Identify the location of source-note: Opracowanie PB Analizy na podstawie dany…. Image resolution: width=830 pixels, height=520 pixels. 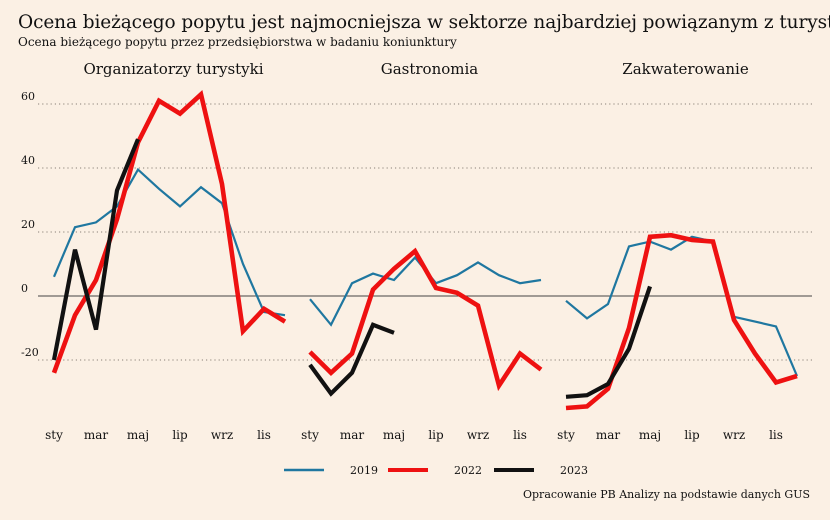
(666, 494).